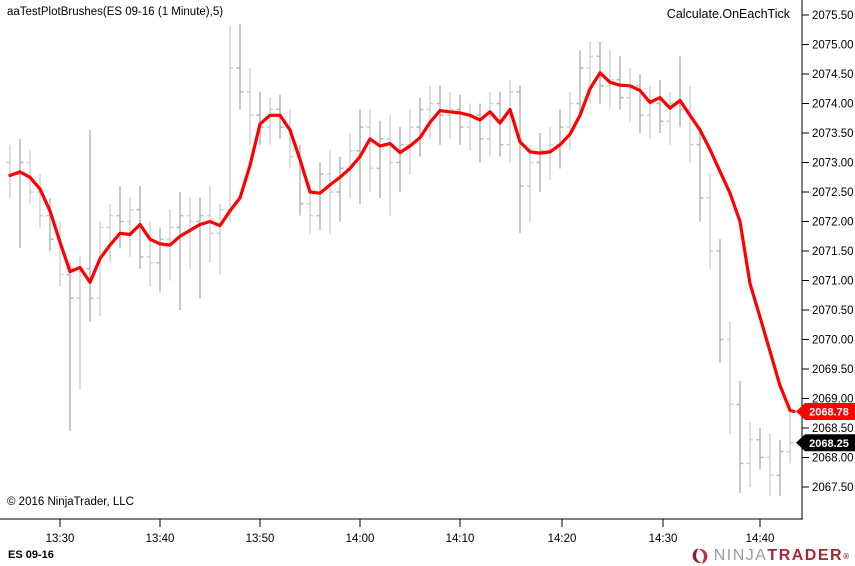  I want to click on last-price-marker: 2068.25, so click(825, 443).